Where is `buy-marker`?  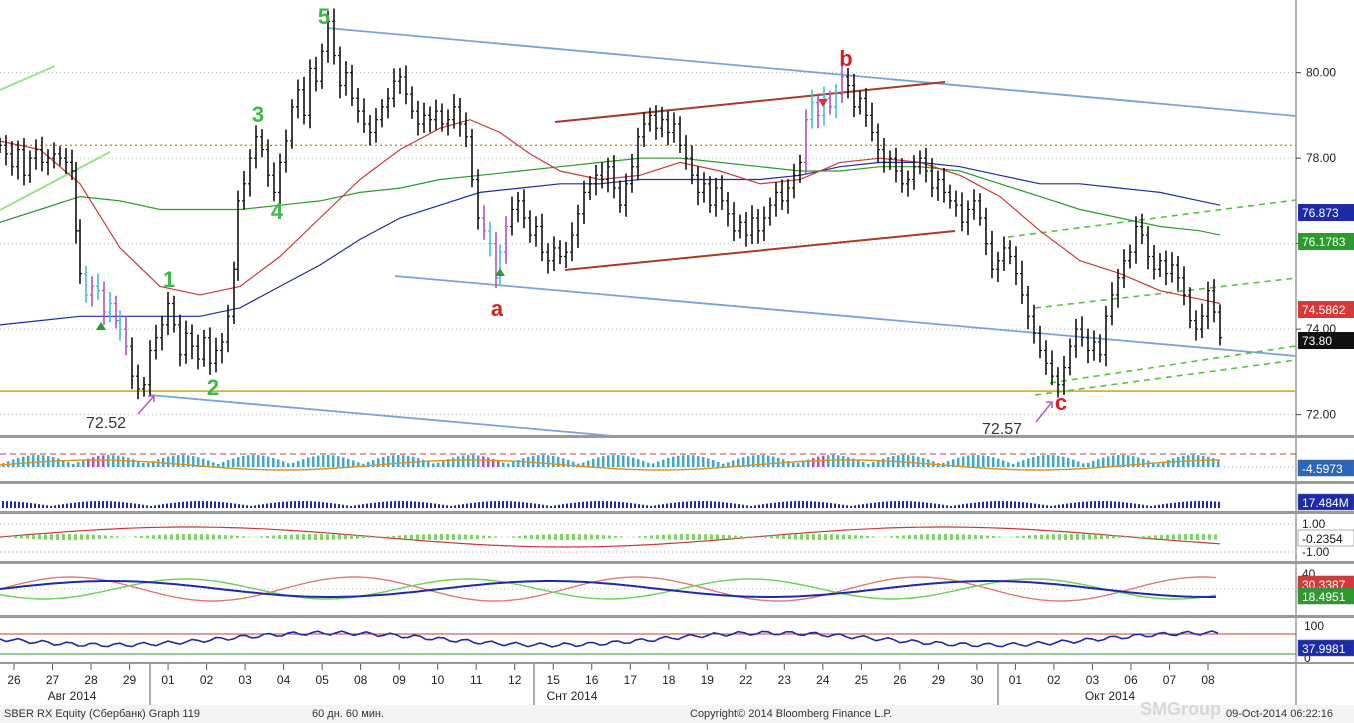
buy-marker is located at coordinates (101, 326).